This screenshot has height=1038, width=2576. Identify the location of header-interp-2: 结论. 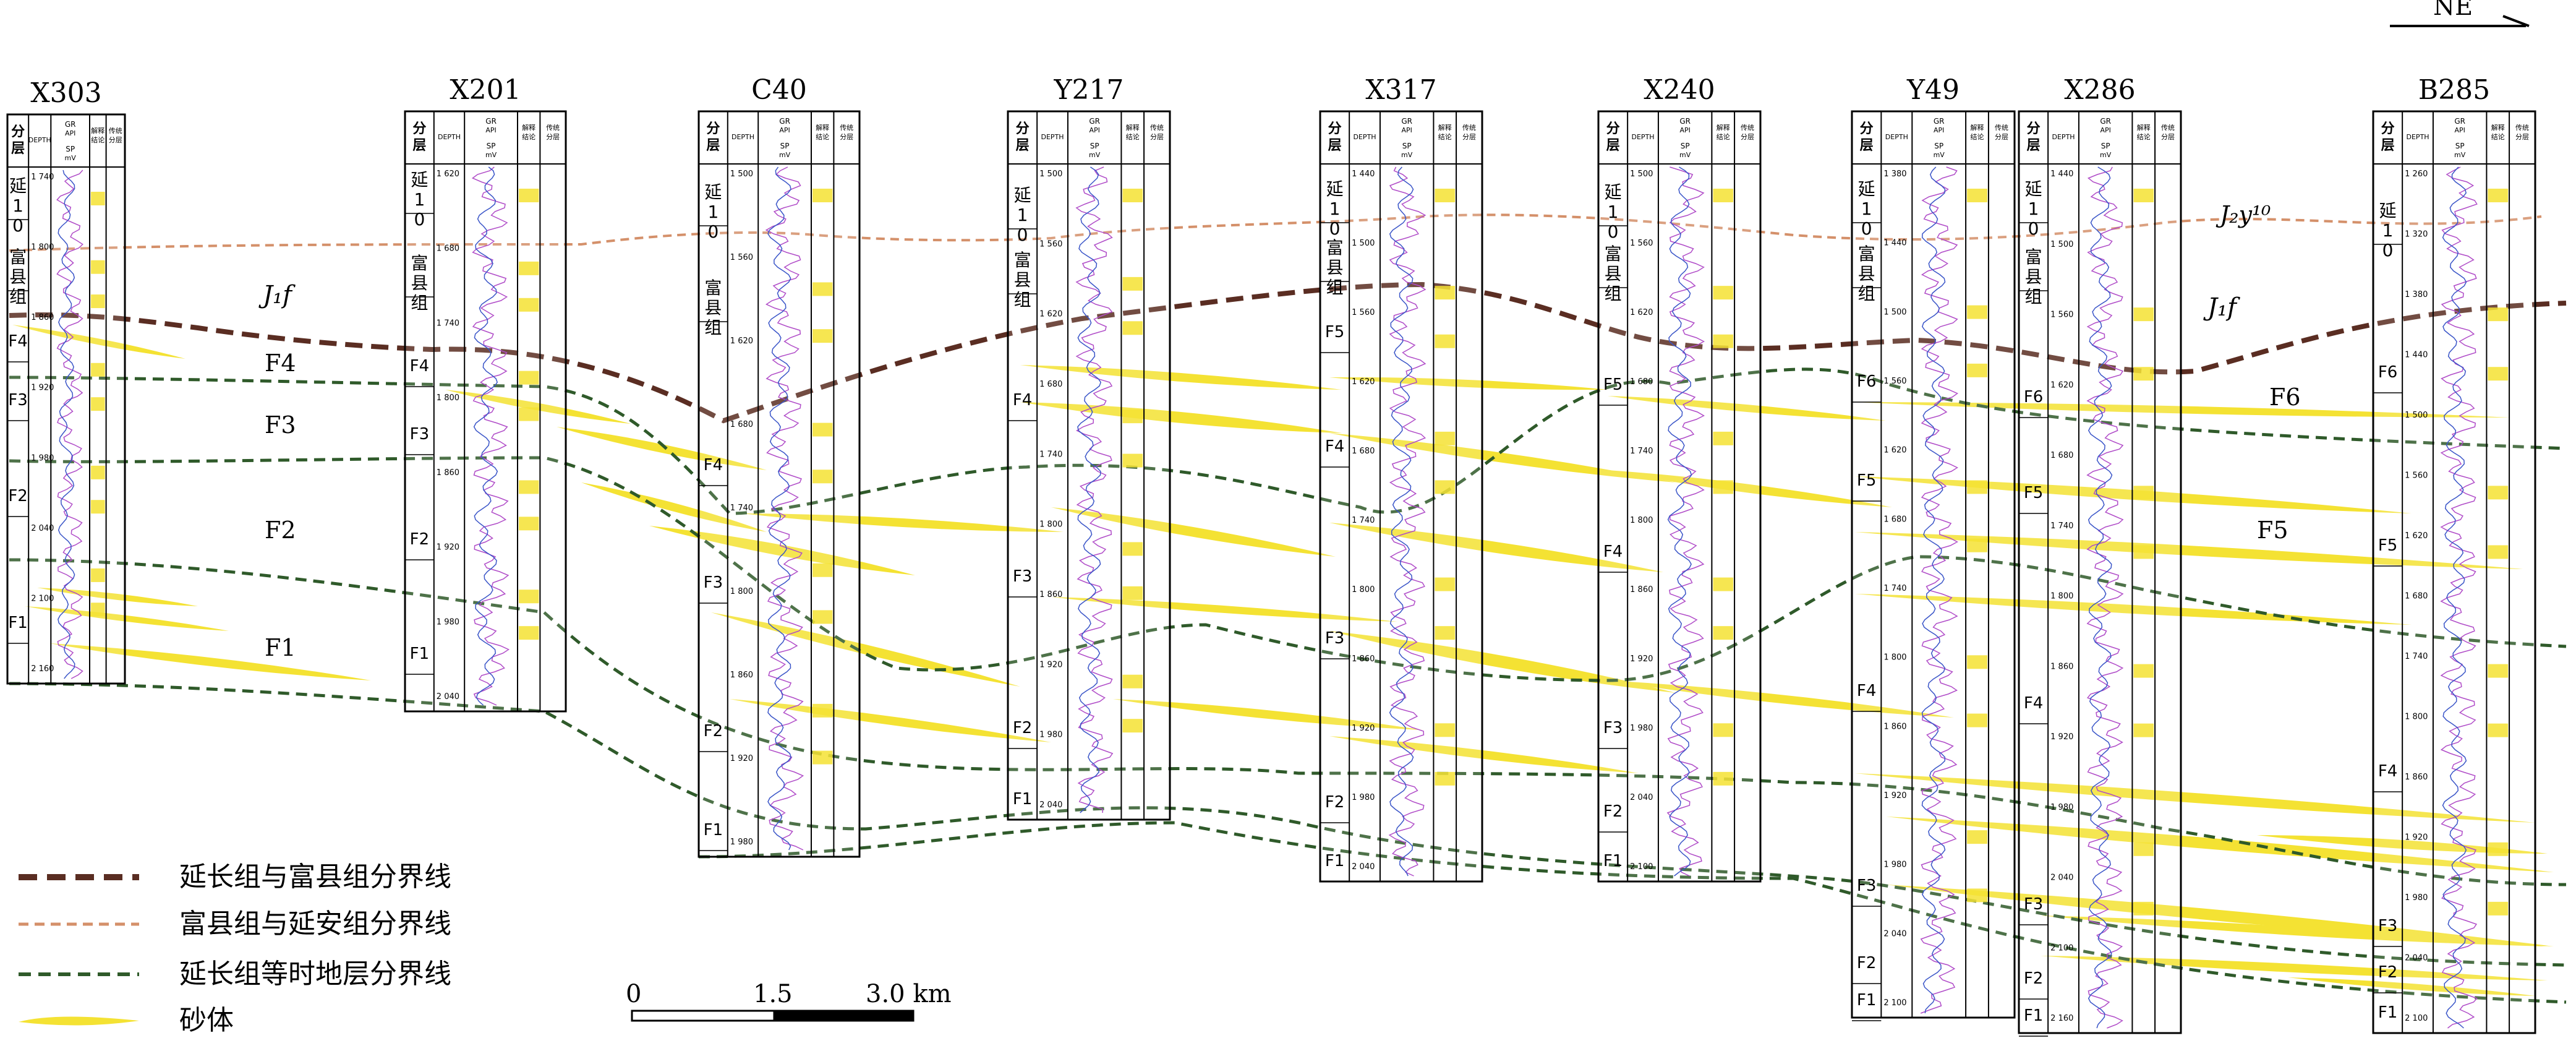
(528, 136).